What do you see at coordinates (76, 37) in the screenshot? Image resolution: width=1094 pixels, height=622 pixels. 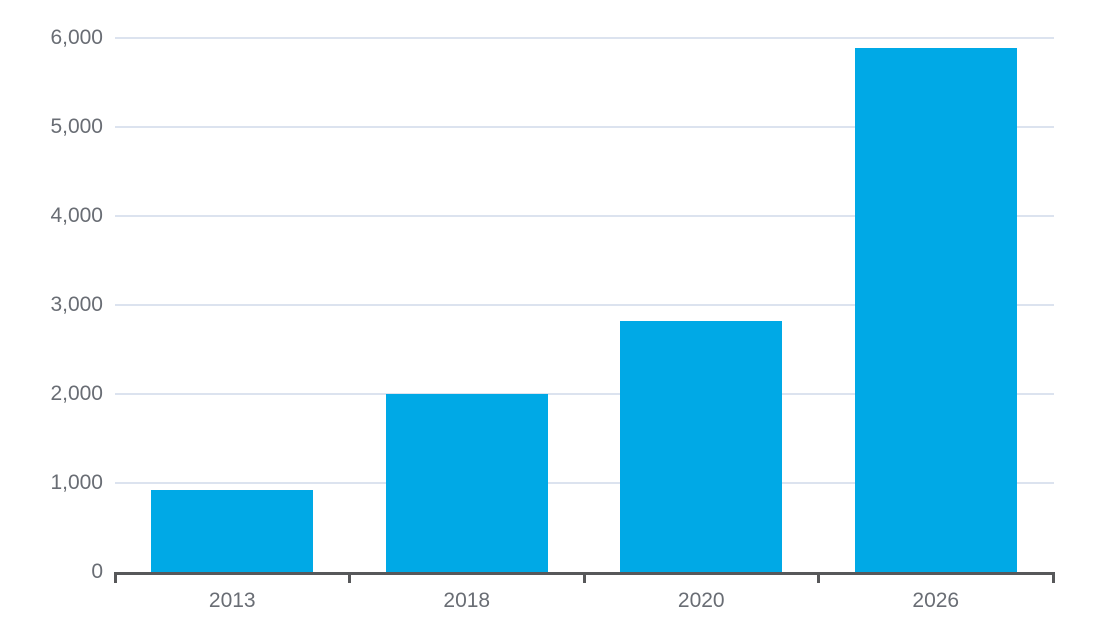 I see `y-axis-tick-label: 6,000` at bounding box center [76, 37].